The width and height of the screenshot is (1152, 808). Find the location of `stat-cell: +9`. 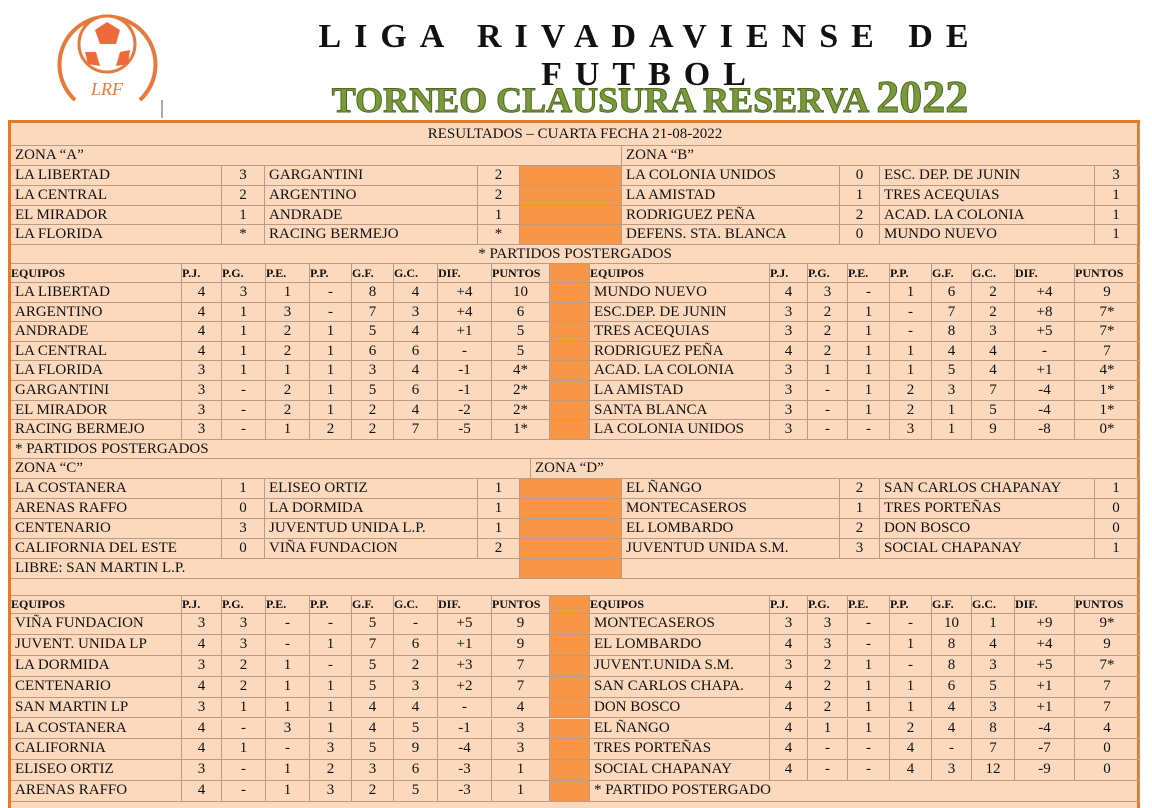

stat-cell: +9 is located at coordinates (1045, 624).